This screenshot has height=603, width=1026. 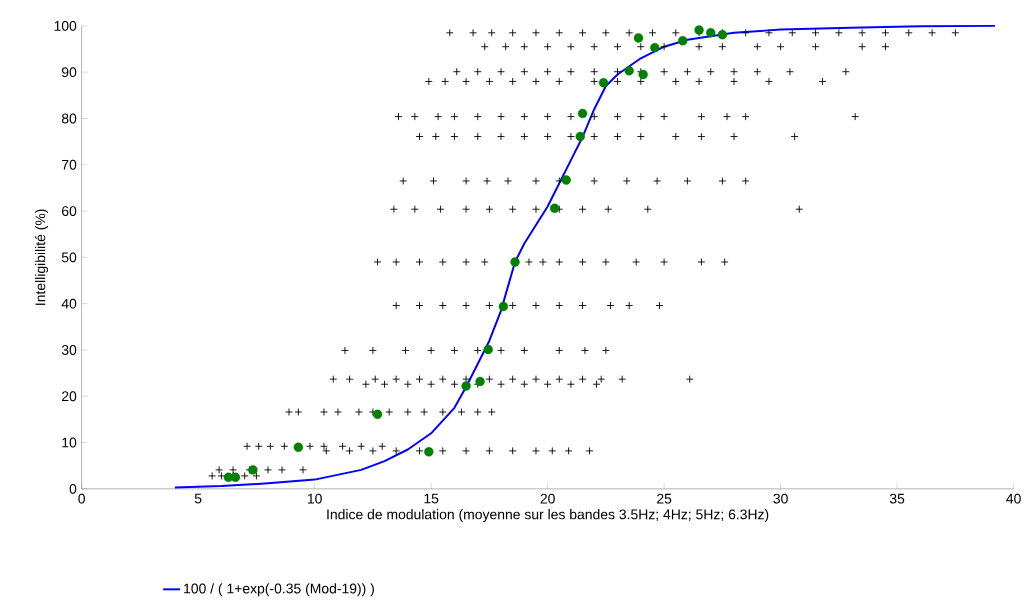 What do you see at coordinates (664, 498) in the screenshot?
I see `x-tick-label: 25` at bounding box center [664, 498].